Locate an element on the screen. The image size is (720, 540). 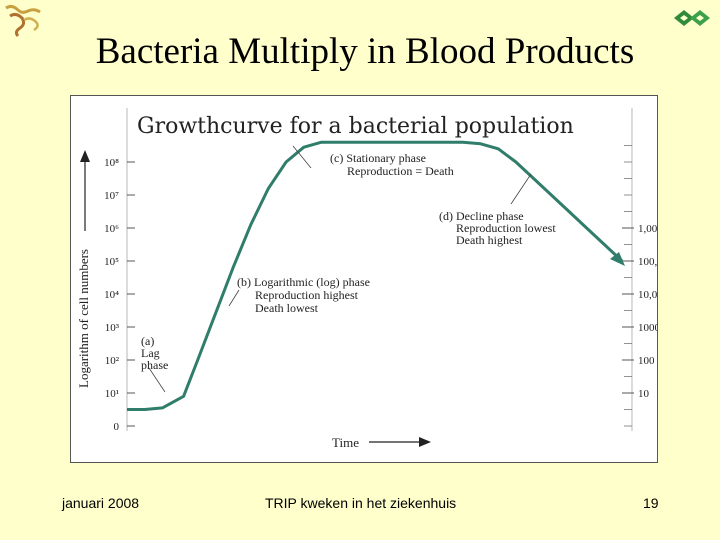
annotation-text: Reproduction highest is located at coordinates (307, 295).